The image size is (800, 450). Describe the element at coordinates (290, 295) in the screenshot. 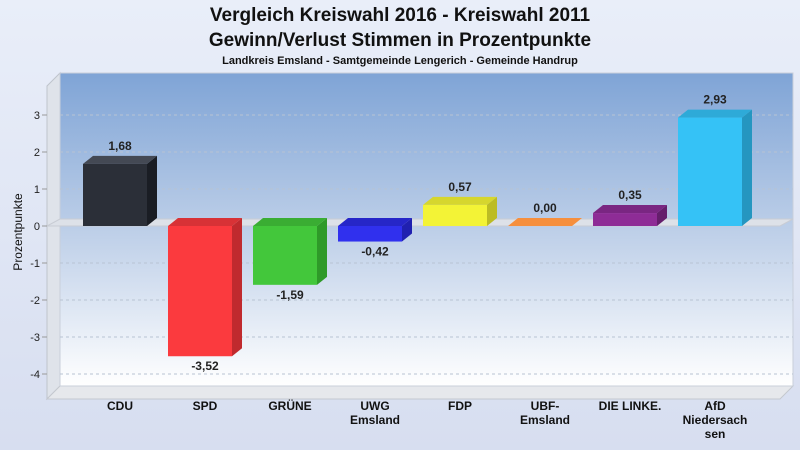

I see `data-label: -1,59` at that location.